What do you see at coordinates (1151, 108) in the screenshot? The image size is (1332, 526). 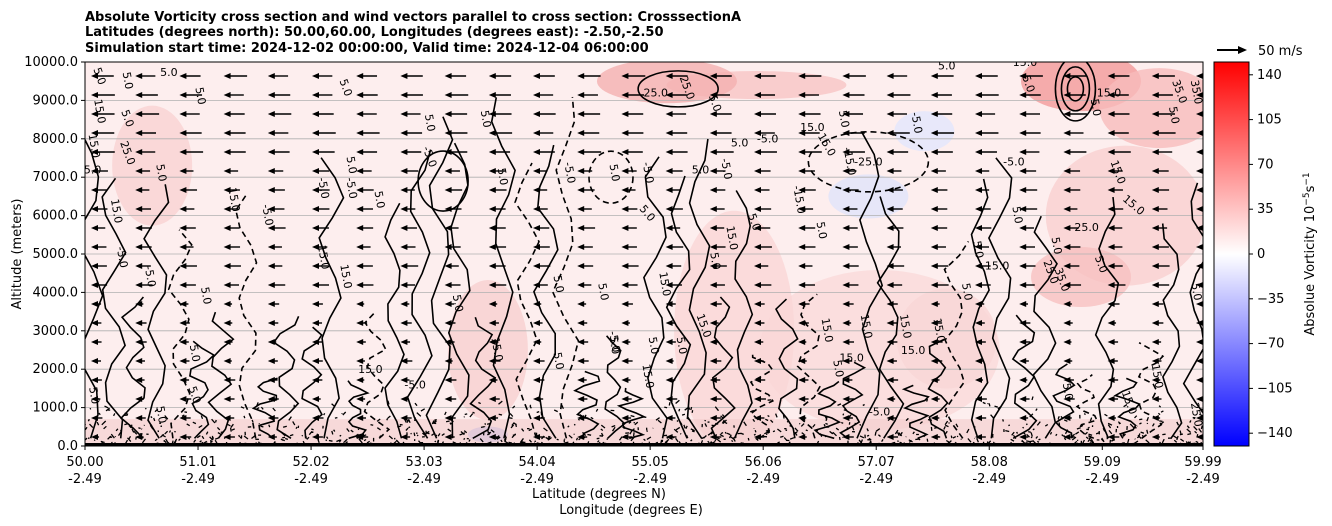 I see `positive-vorticity-area` at bounding box center [1151, 108].